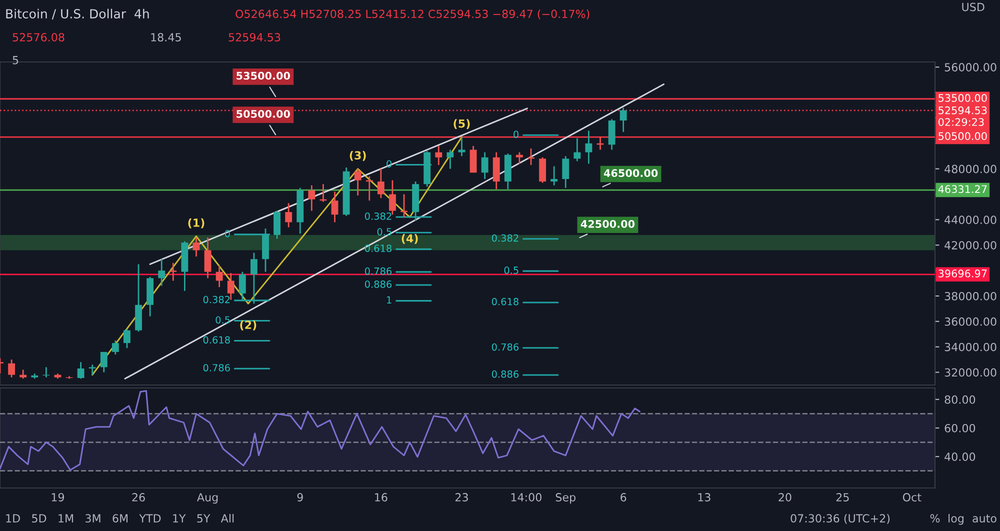 Image resolution: width=1000 pixels, height=531 pixels. I want to click on y-tick-label: 38000.00, so click(970, 296).